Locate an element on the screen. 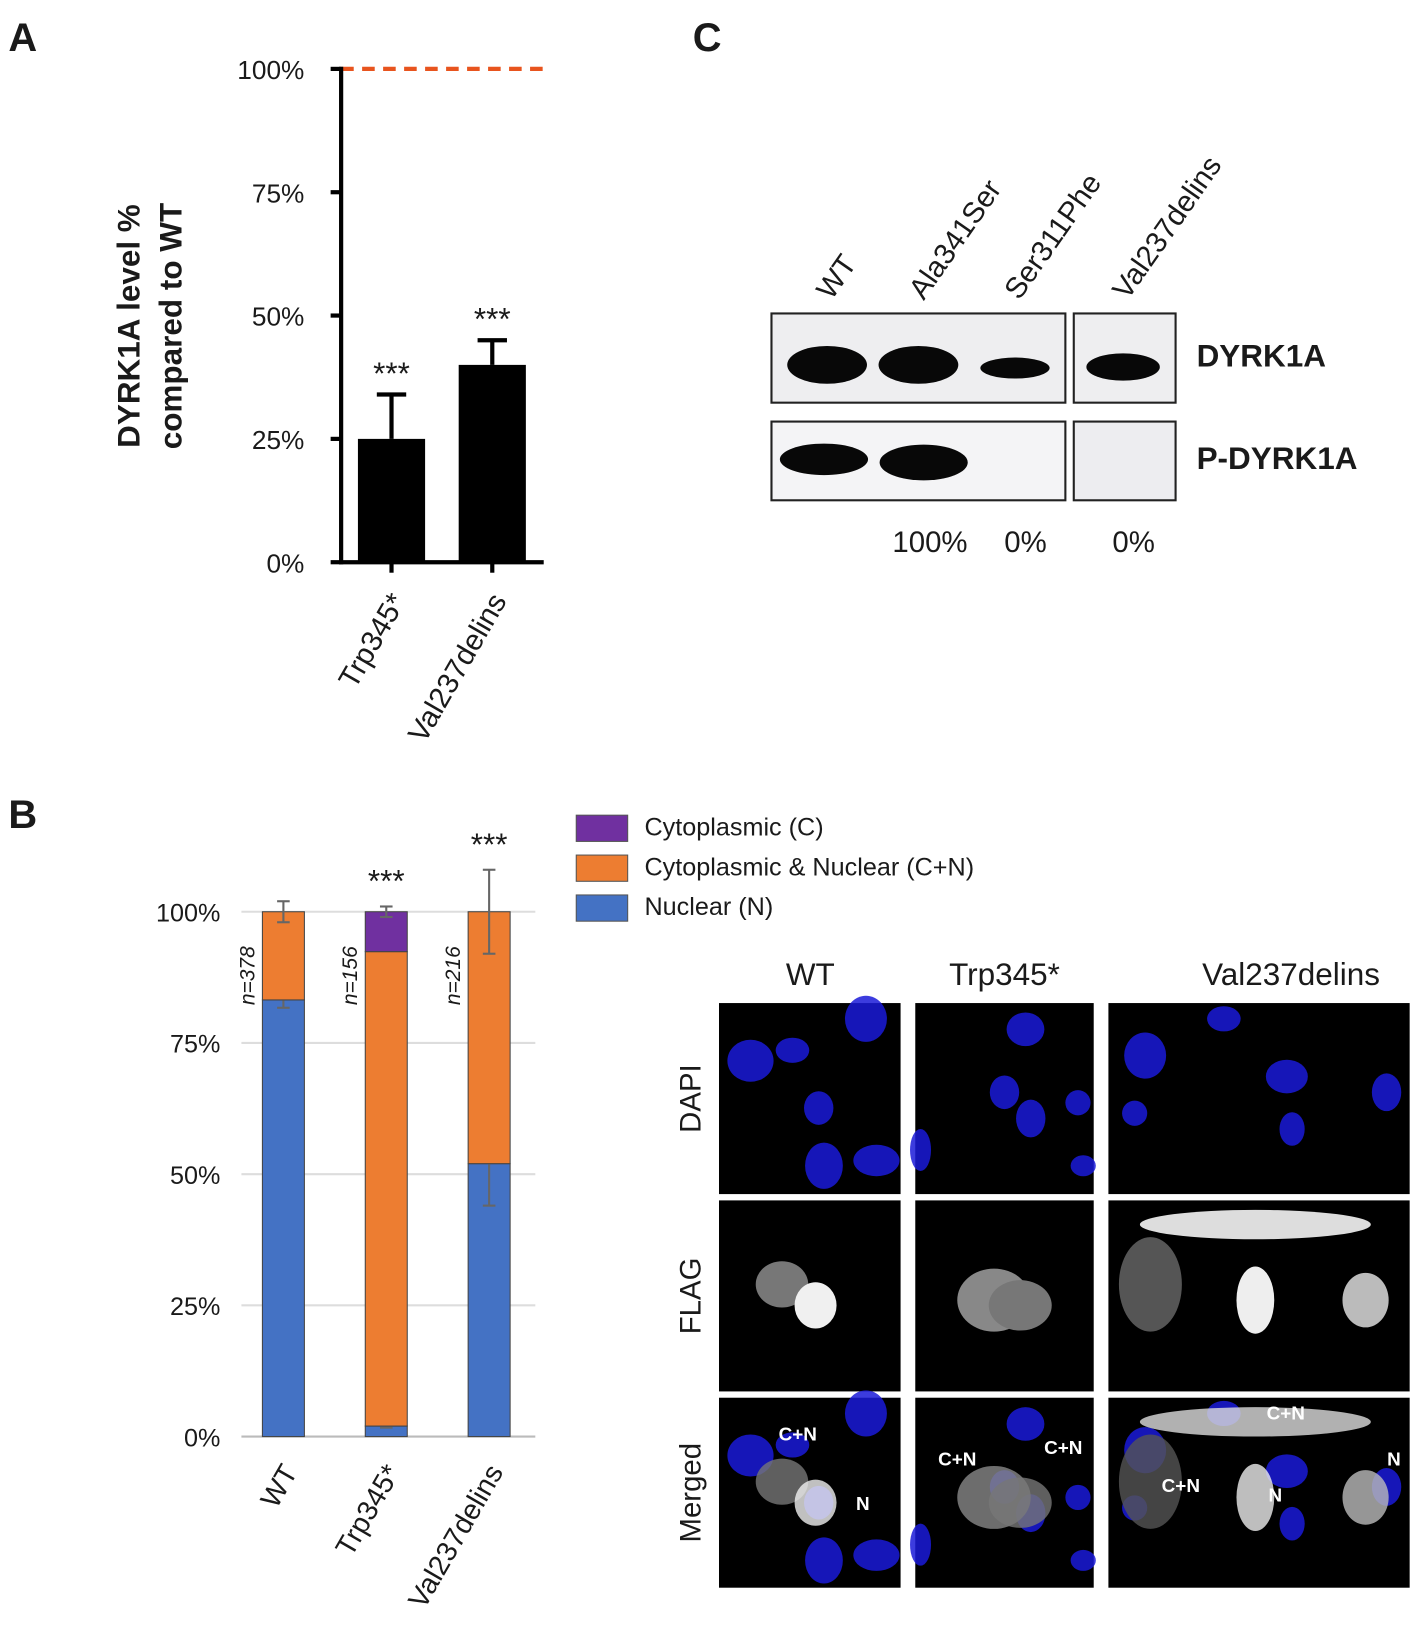  column-label: WT is located at coordinates (810, 974).